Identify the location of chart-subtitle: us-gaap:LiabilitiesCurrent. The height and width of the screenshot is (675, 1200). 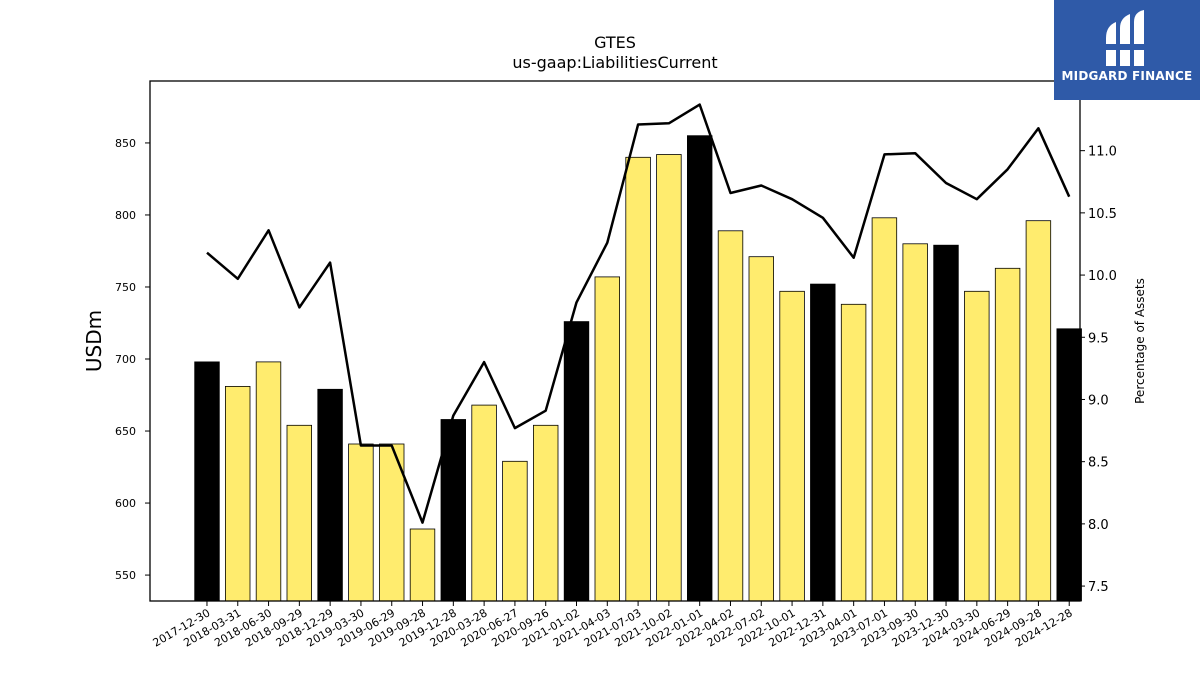
(614, 62).